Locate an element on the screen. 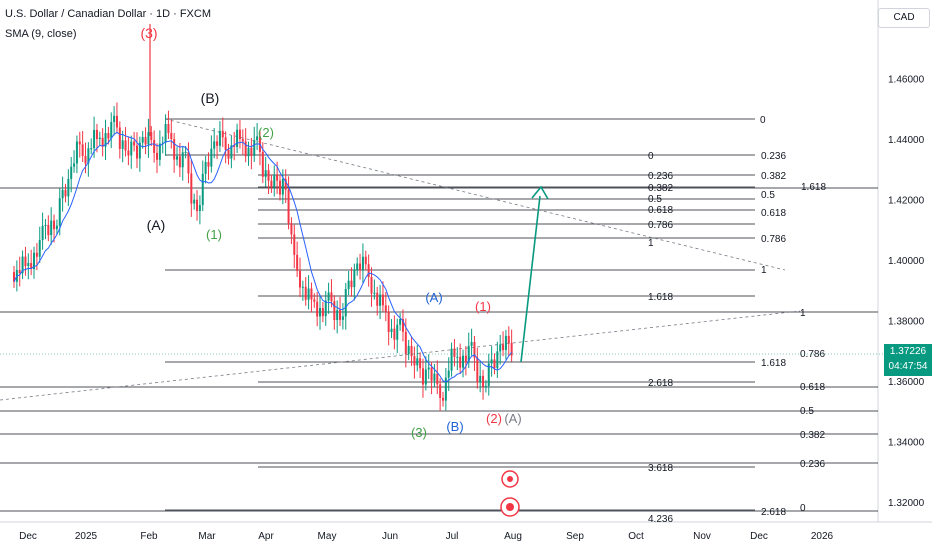 The height and width of the screenshot is (550, 932). time-tick-label: Jun is located at coordinates (390, 536).